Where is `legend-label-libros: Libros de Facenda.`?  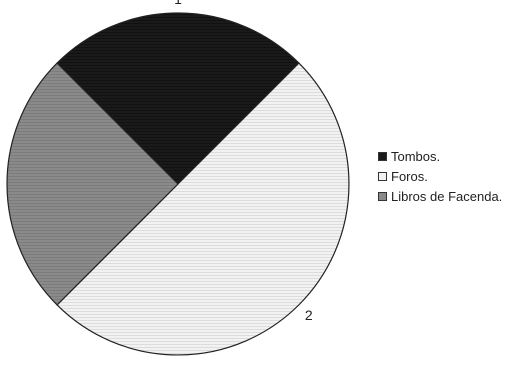
legend-label-libros: Libros de Facenda. is located at coordinates (447, 196).